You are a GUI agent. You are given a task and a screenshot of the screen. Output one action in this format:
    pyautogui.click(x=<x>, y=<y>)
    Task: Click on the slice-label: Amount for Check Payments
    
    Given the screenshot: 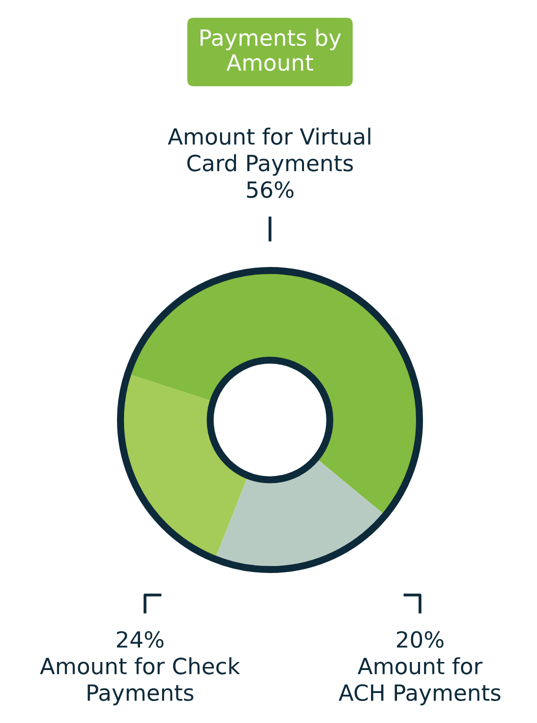 What is the action you would take?
    pyautogui.click(x=140, y=681)
    